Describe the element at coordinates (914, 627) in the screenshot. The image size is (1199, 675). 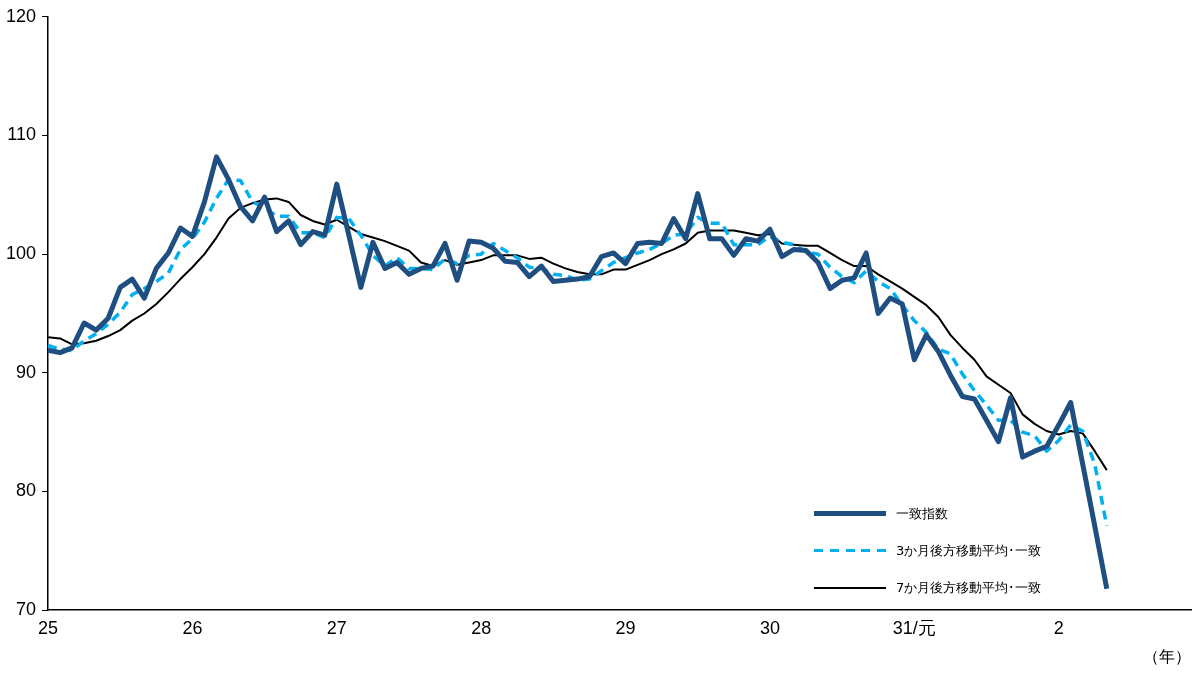
I see `x-tick-label: 31/元` at that location.